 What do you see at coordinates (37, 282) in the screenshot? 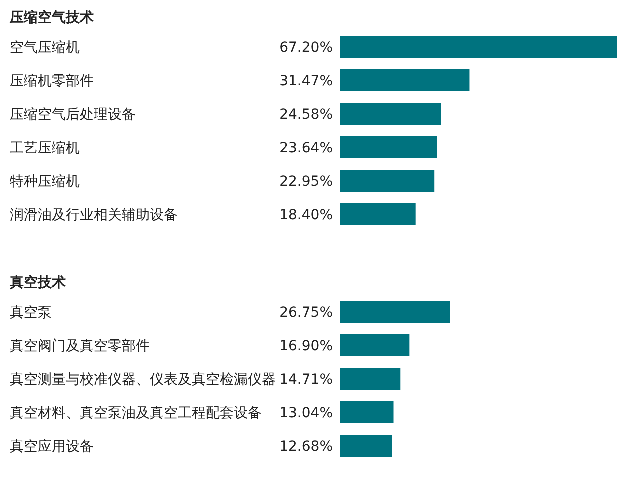
I see `text: 真空技术` at bounding box center [37, 282].